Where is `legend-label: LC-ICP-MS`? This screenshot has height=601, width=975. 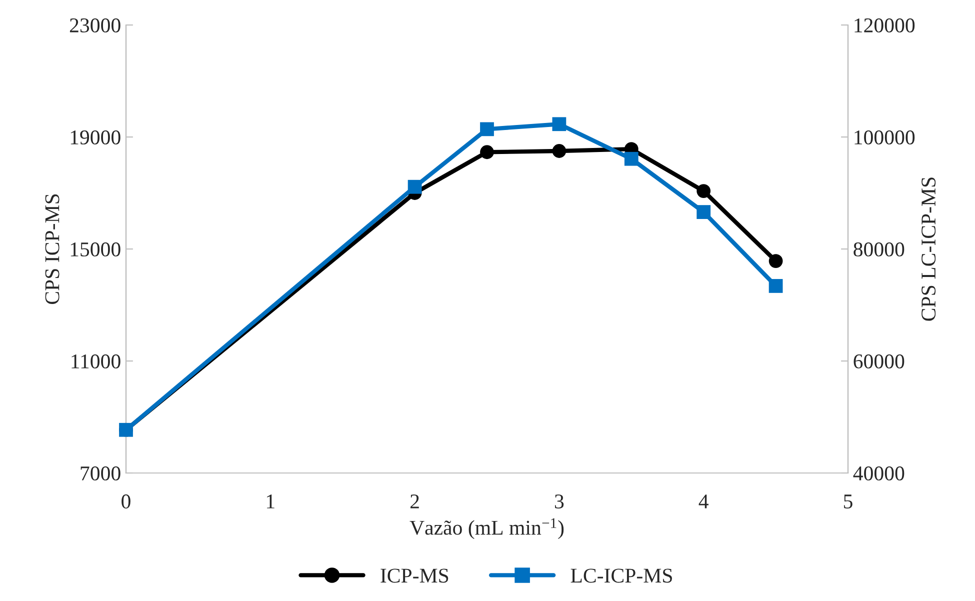 legend-label: LC-ICP-MS is located at coordinates (621, 575).